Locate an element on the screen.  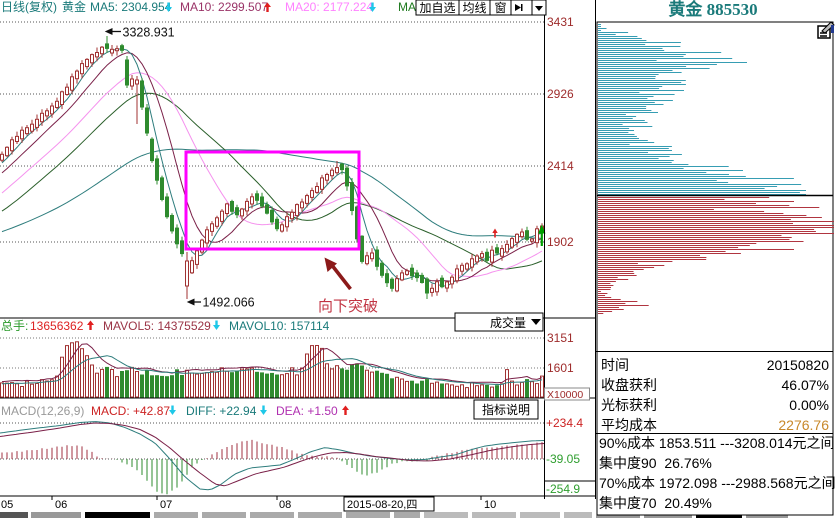
svg-text: MA20: 2177.224 is located at coordinates (329, 7).